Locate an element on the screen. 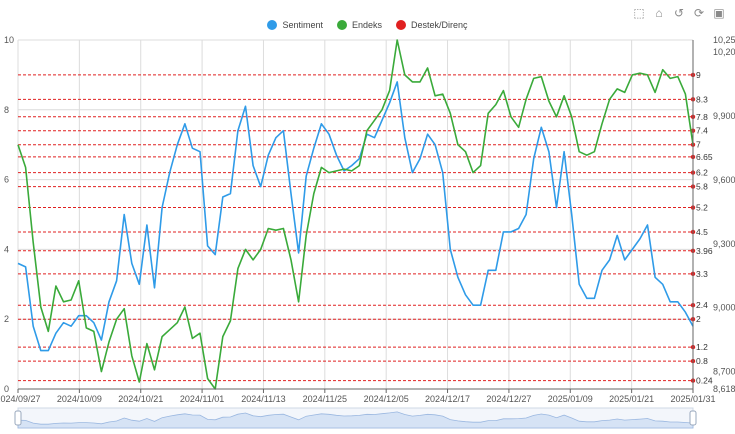 This screenshot has height=434, width=735. level-label: 3.3 is located at coordinates (702, 274).